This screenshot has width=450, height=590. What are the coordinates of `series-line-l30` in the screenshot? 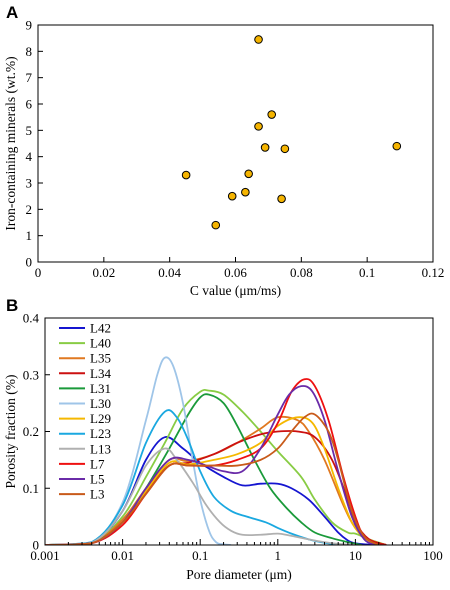 It's located at (138, 450).